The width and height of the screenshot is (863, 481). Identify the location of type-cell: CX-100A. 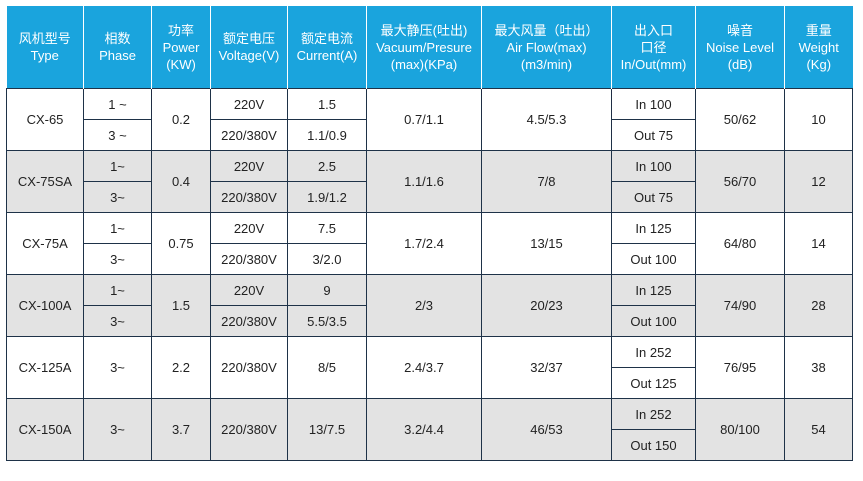
(45, 305).